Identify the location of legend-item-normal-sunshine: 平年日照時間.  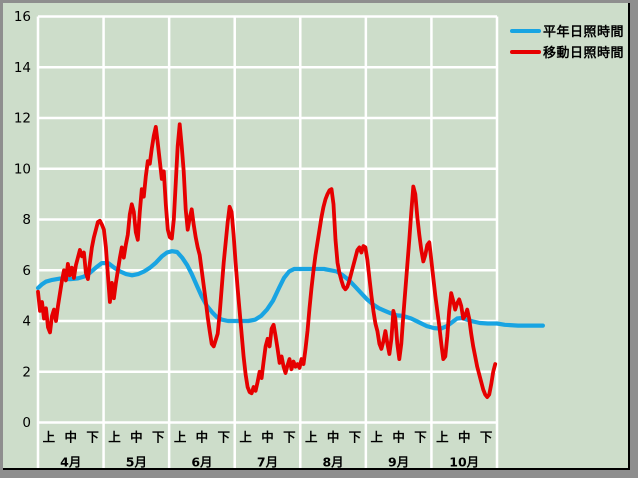
(567, 30).